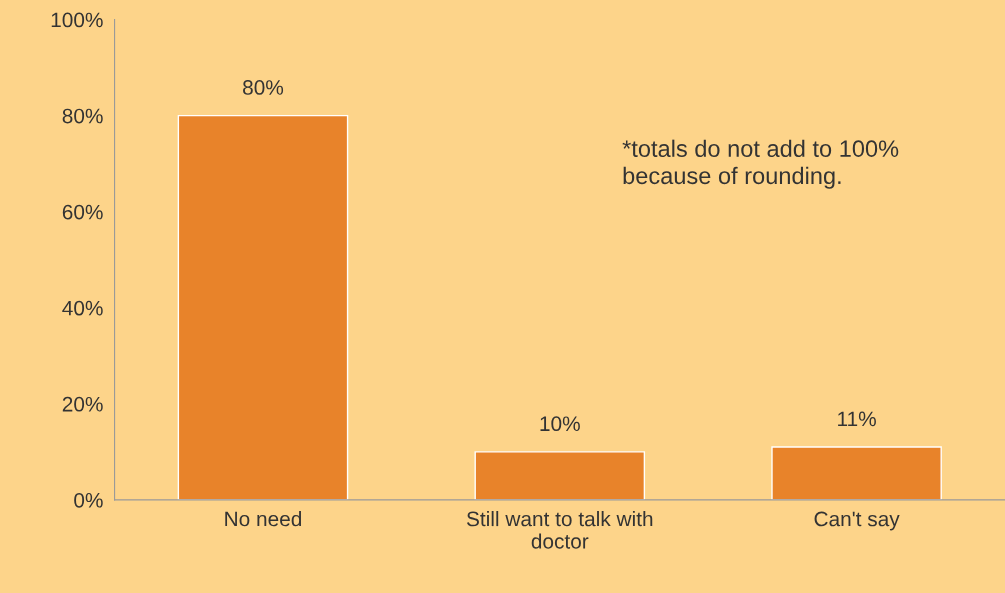 This screenshot has width=1005, height=593. I want to click on y-tick-label: 100%, so click(77, 20).